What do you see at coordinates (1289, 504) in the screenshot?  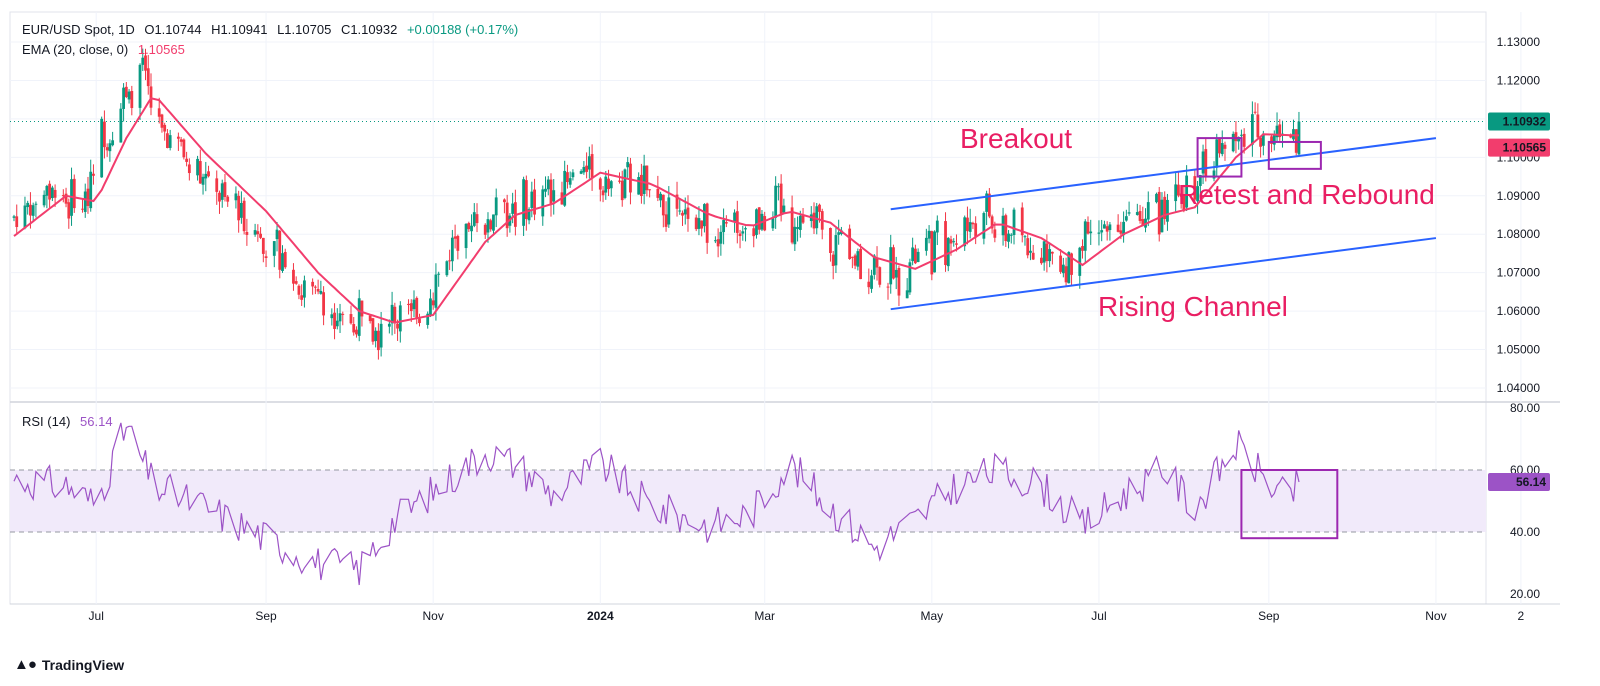 I see `rsi-box` at bounding box center [1289, 504].